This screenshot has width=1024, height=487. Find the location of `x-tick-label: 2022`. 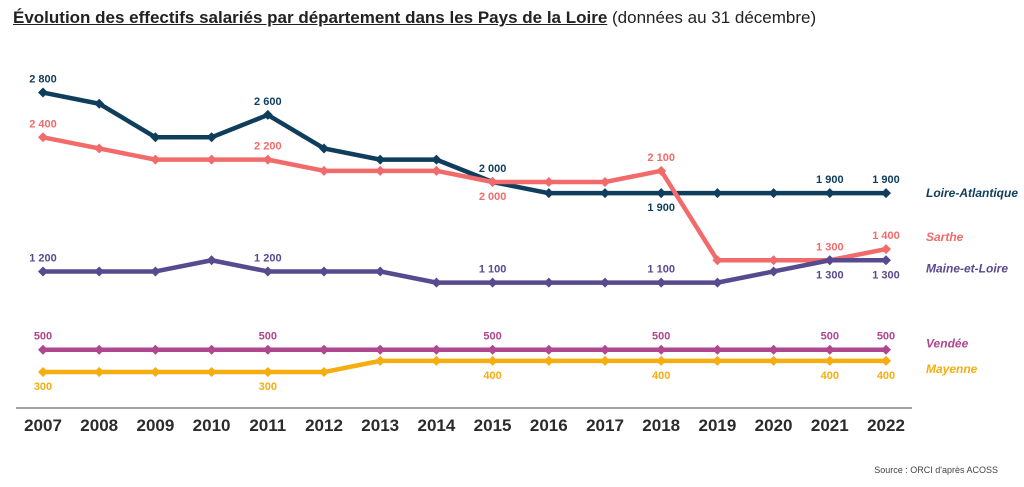

x-tick-label: 2022 is located at coordinates (886, 425).